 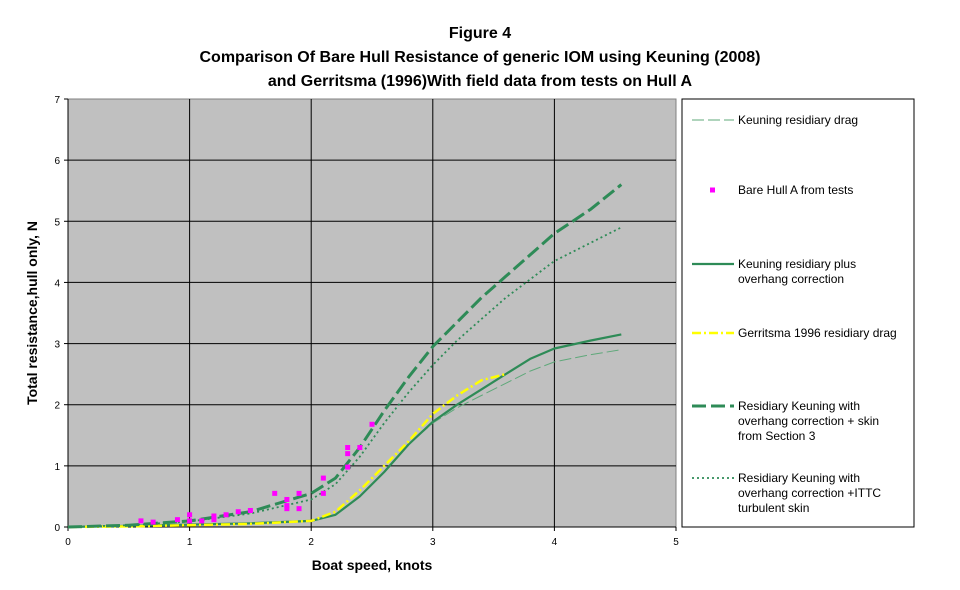 What do you see at coordinates (57, 161) in the screenshot?
I see `y-tick-label: 6` at bounding box center [57, 161].